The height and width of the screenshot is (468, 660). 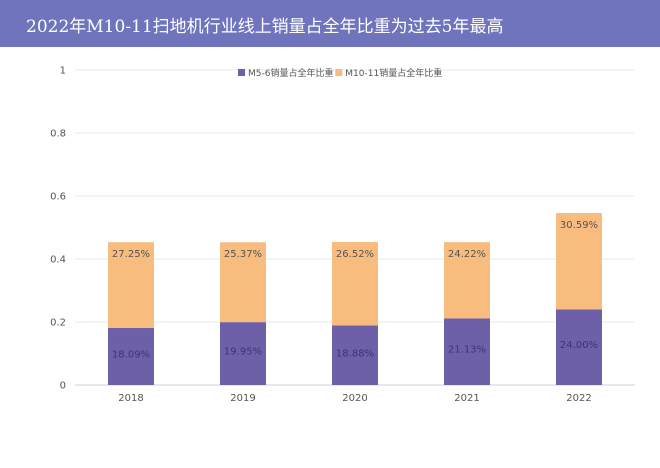 I want to click on data-label: 19.95%, so click(x=243, y=352).